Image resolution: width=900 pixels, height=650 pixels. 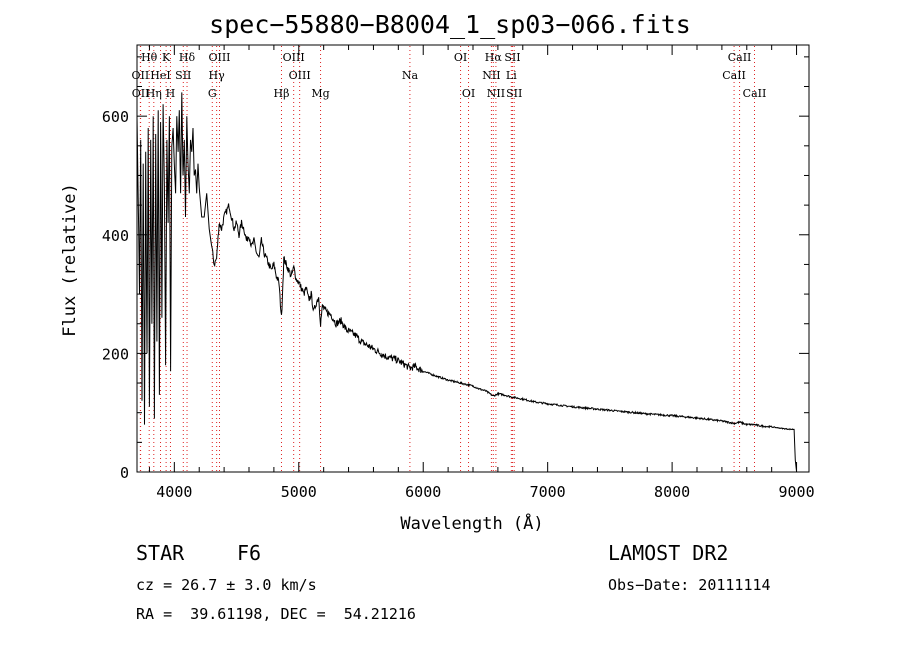 What do you see at coordinates (494, 57) in the screenshot?
I see `line-id-label: Hα` at bounding box center [494, 57].